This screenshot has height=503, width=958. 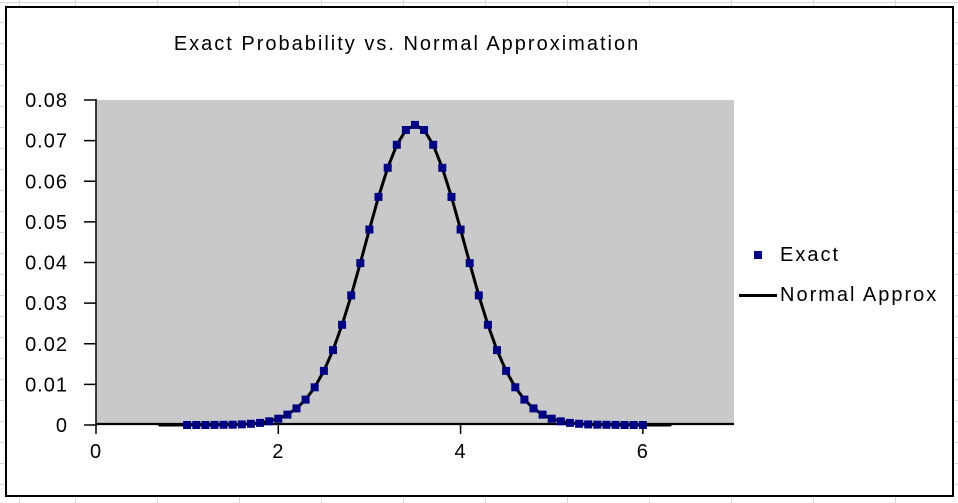 What do you see at coordinates (810, 254) in the screenshot?
I see `legend-label-exact: Exact` at bounding box center [810, 254].